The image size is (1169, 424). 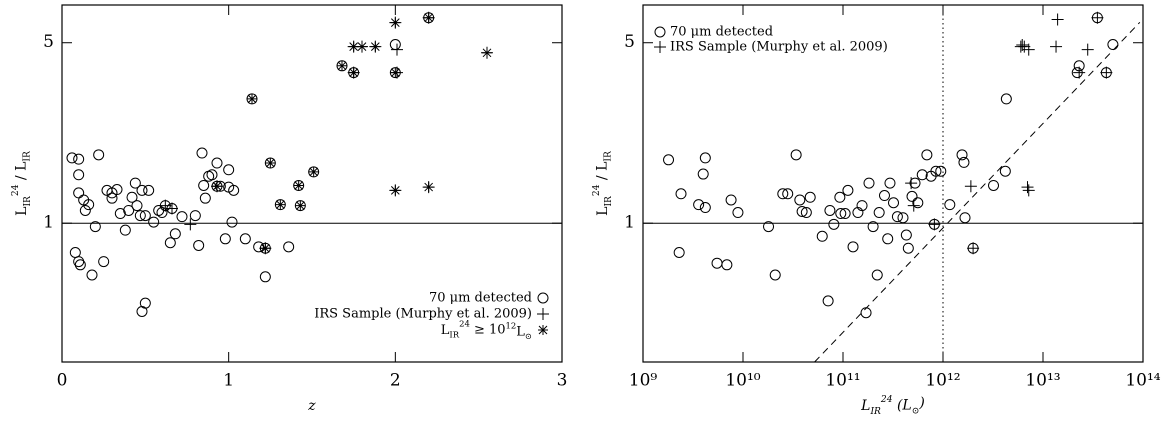 I want to click on y-axis-label: LIR​24​ / LIR​, so click(x=603, y=183).